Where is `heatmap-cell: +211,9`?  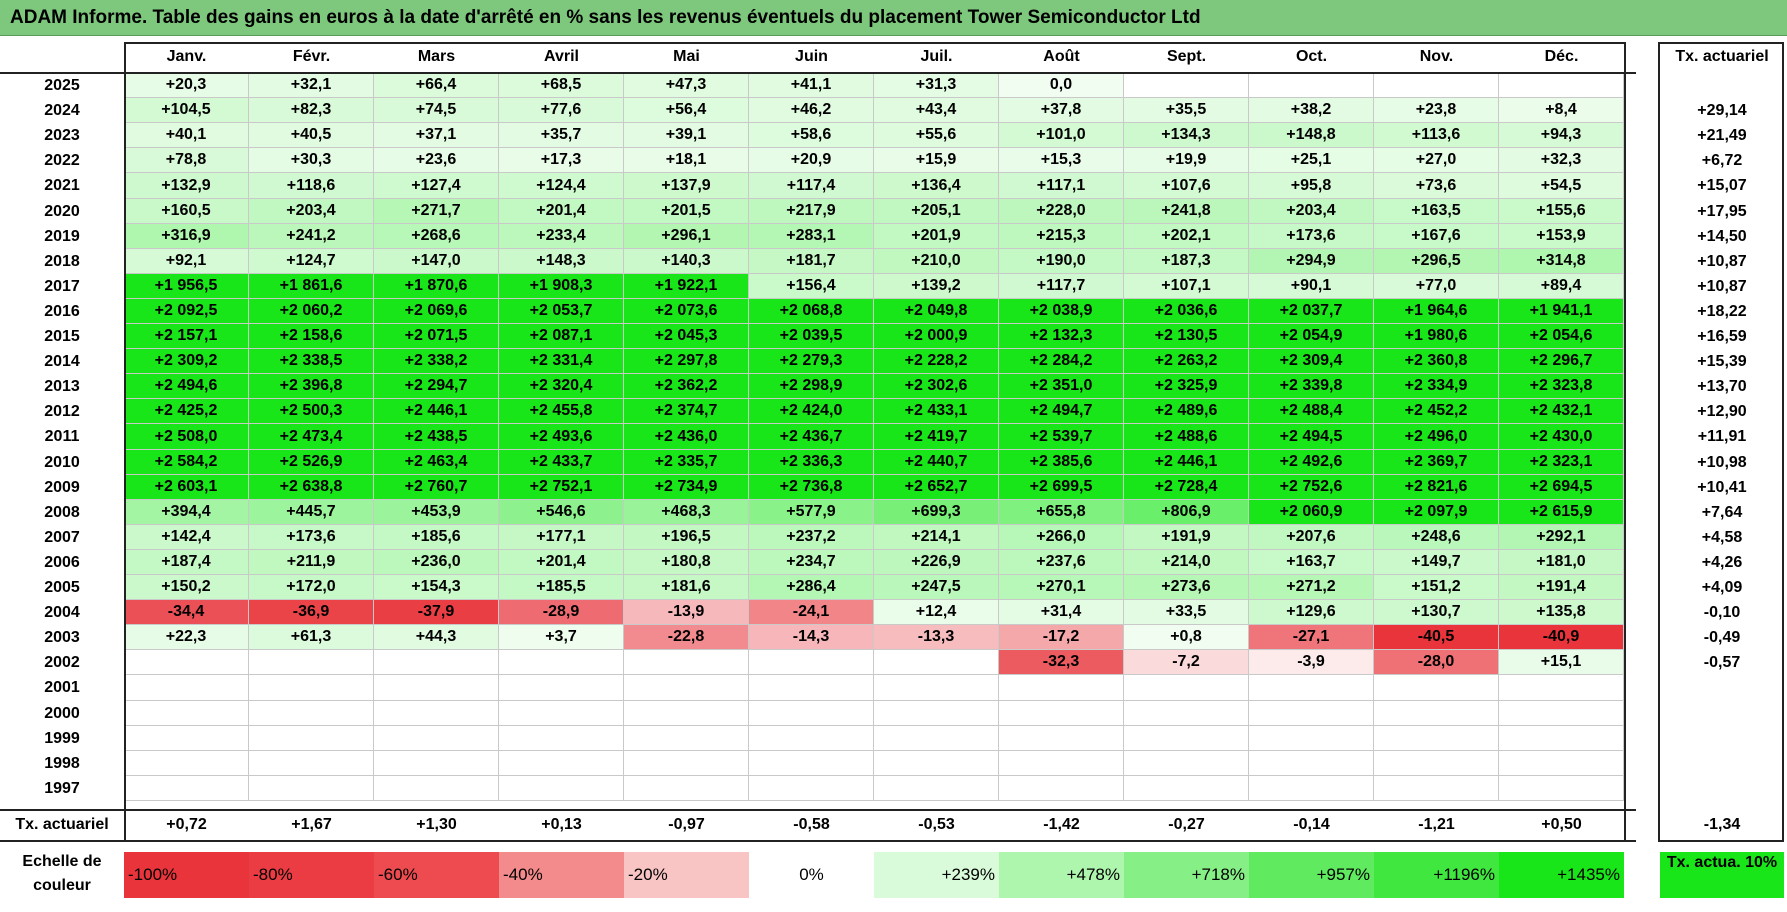 heatmap-cell: +211,9 is located at coordinates (311, 562).